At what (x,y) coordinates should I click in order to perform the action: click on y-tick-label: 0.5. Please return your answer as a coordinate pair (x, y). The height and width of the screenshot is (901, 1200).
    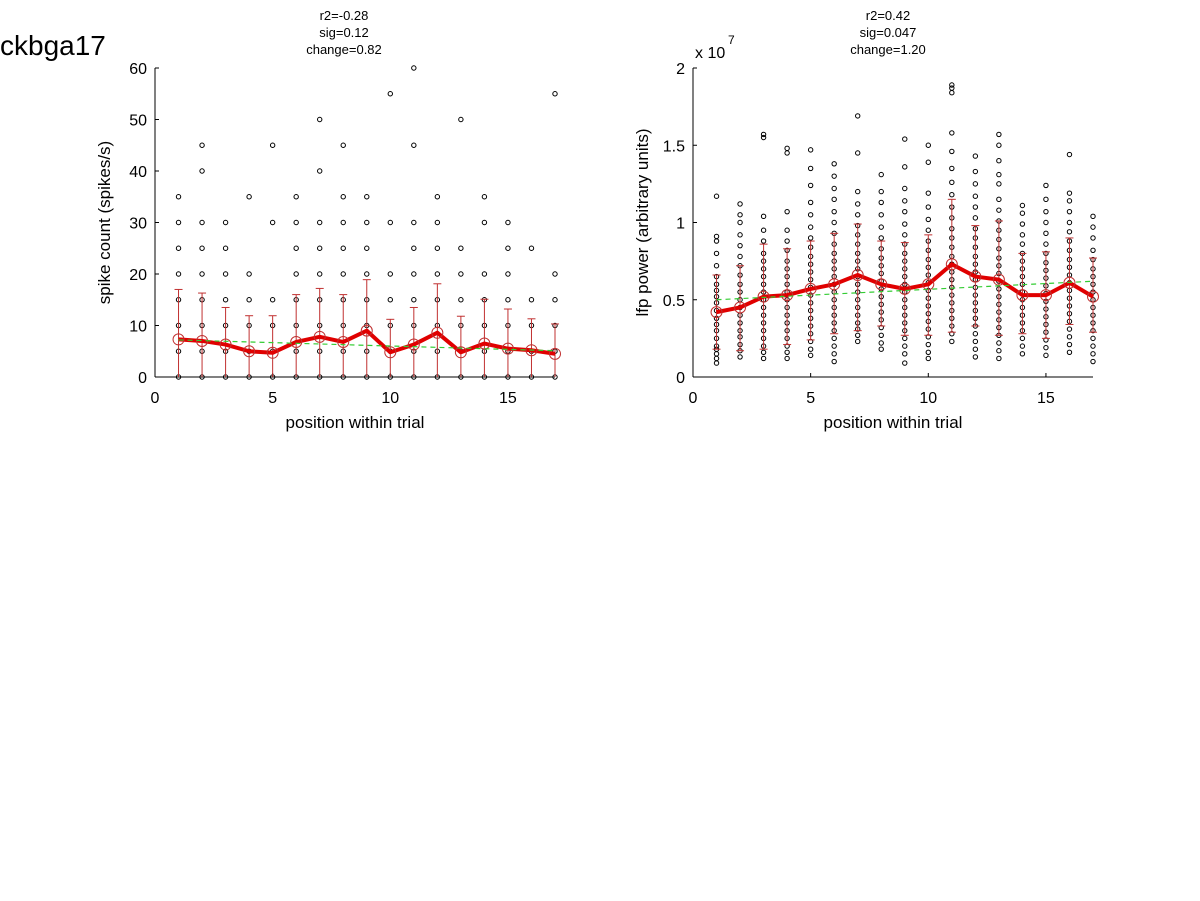
    Looking at the image, I should click on (674, 301).